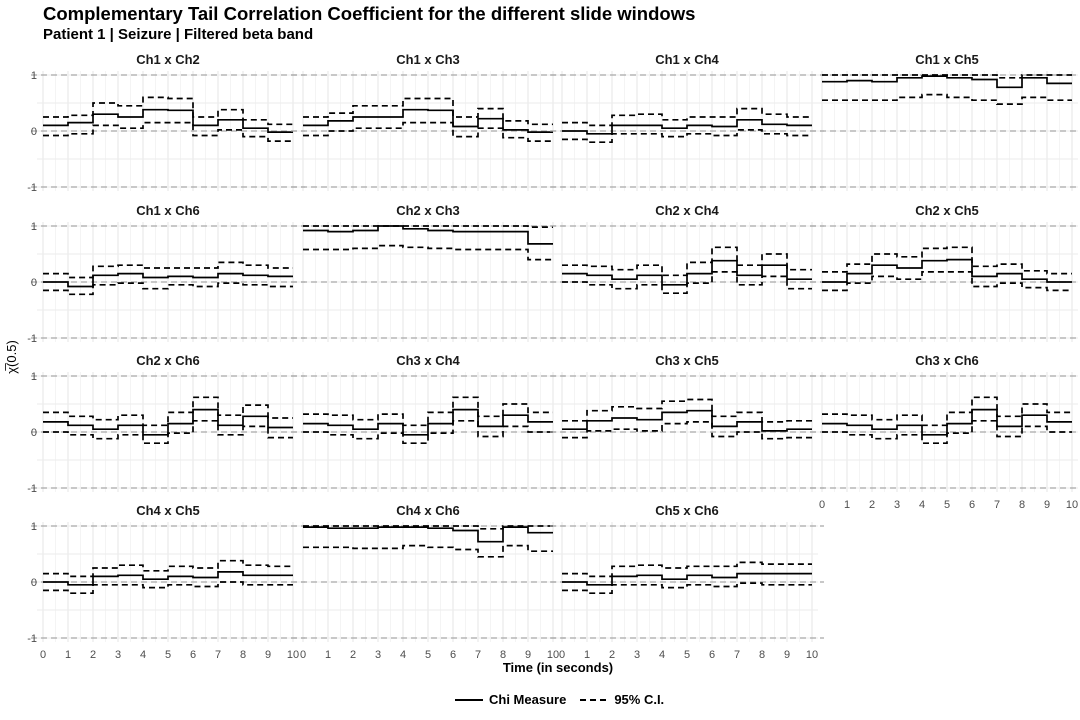 The image size is (1080, 720). Describe the element at coordinates (594, 699) in the screenshot. I see `legend-dashed-swatch` at that location.